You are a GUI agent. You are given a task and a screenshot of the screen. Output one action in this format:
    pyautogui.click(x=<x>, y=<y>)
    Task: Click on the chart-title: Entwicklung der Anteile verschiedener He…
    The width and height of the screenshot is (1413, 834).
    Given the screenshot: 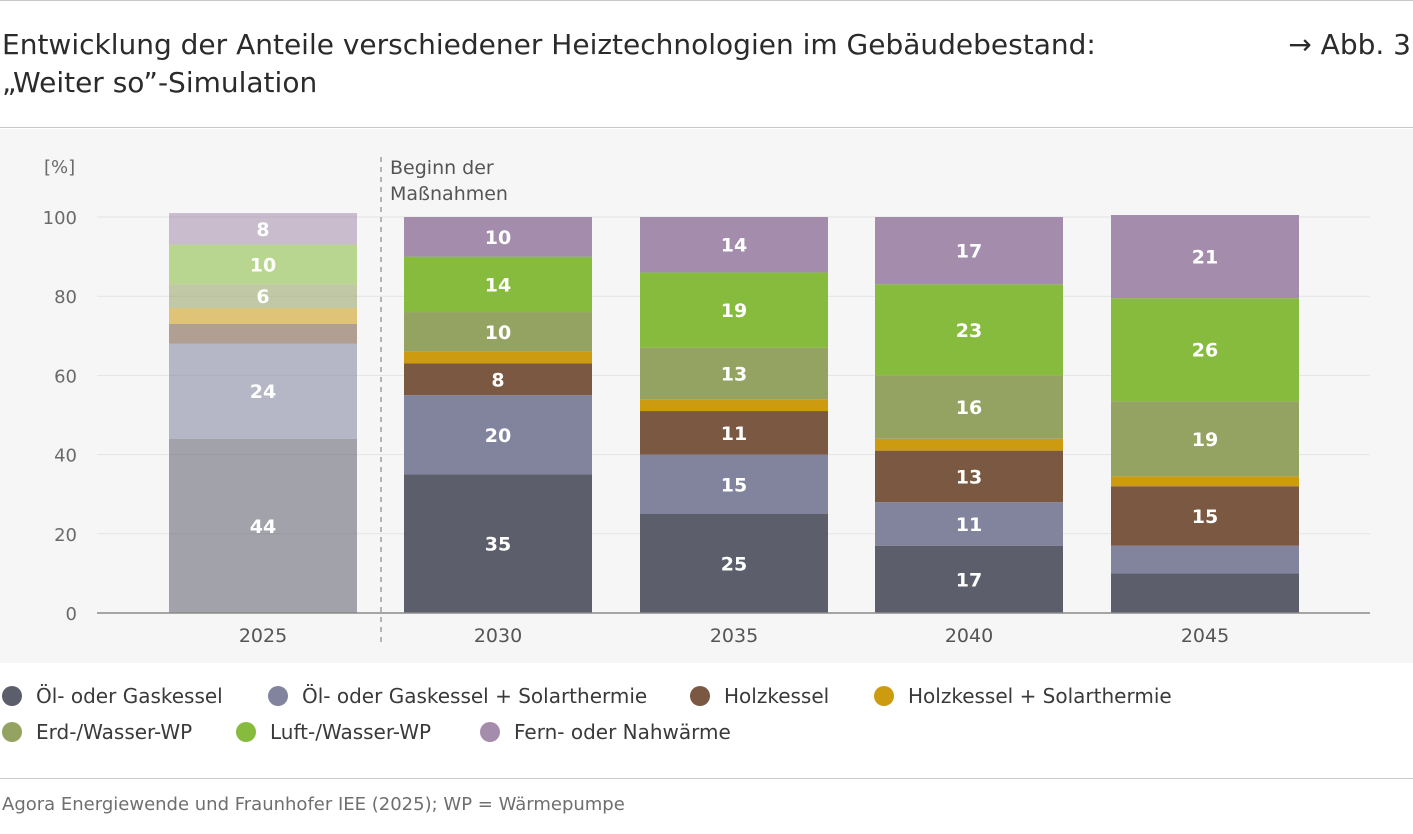 What is the action you would take?
    pyautogui.click(x=549, y=64)
    